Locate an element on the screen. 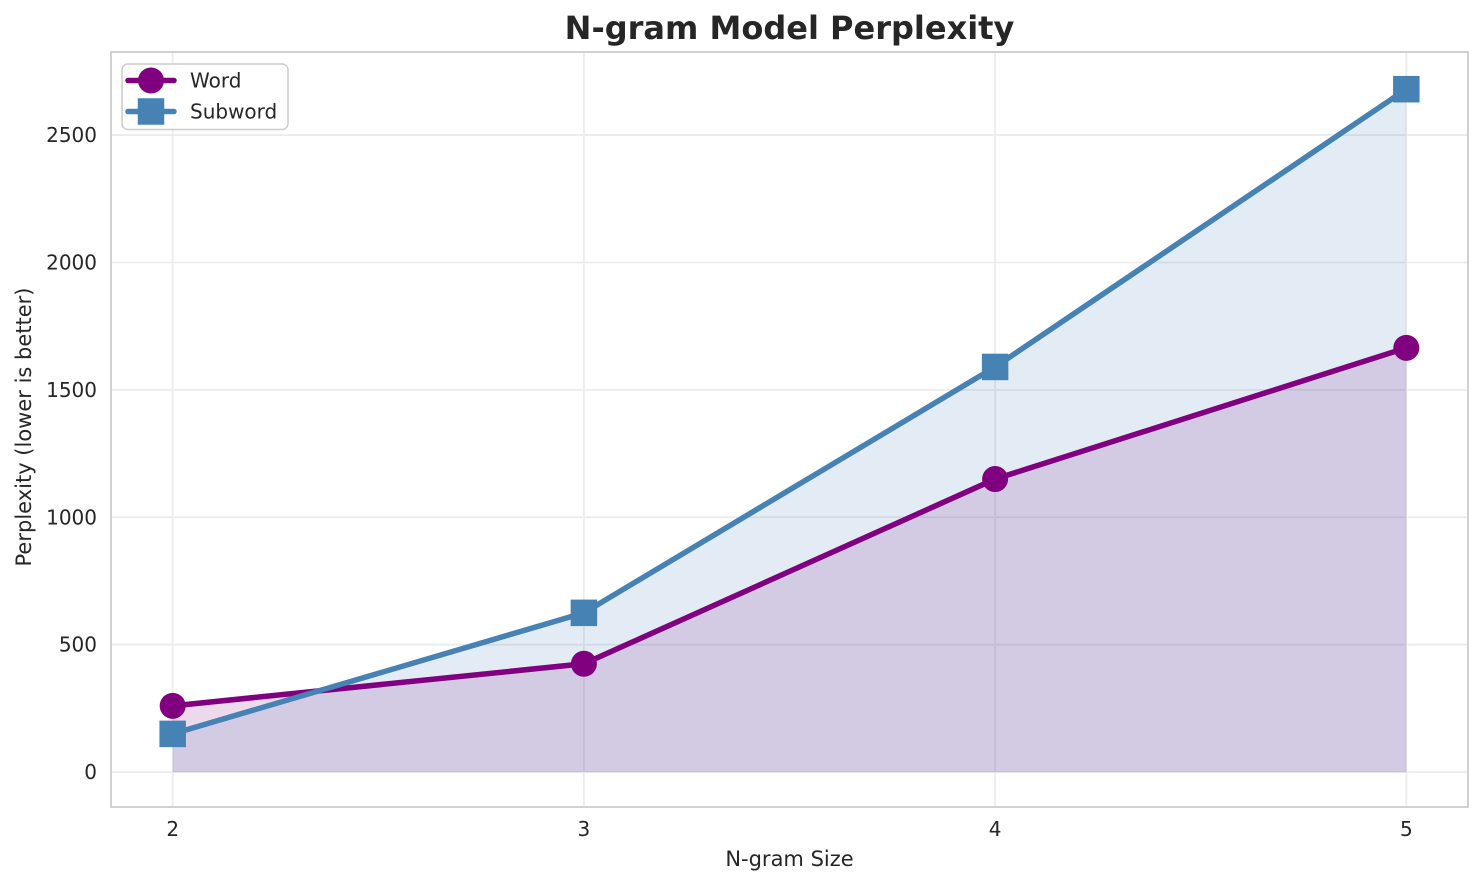  x-tick-label: 5 is located at coordinates (1406, 829).